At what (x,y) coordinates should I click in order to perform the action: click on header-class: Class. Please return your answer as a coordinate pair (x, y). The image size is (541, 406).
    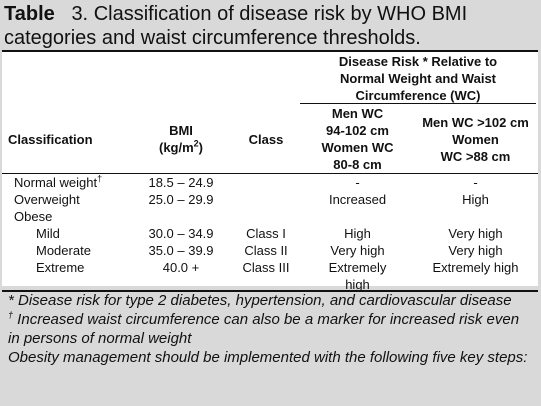
    Looking at the image, I should click on (266, 139).